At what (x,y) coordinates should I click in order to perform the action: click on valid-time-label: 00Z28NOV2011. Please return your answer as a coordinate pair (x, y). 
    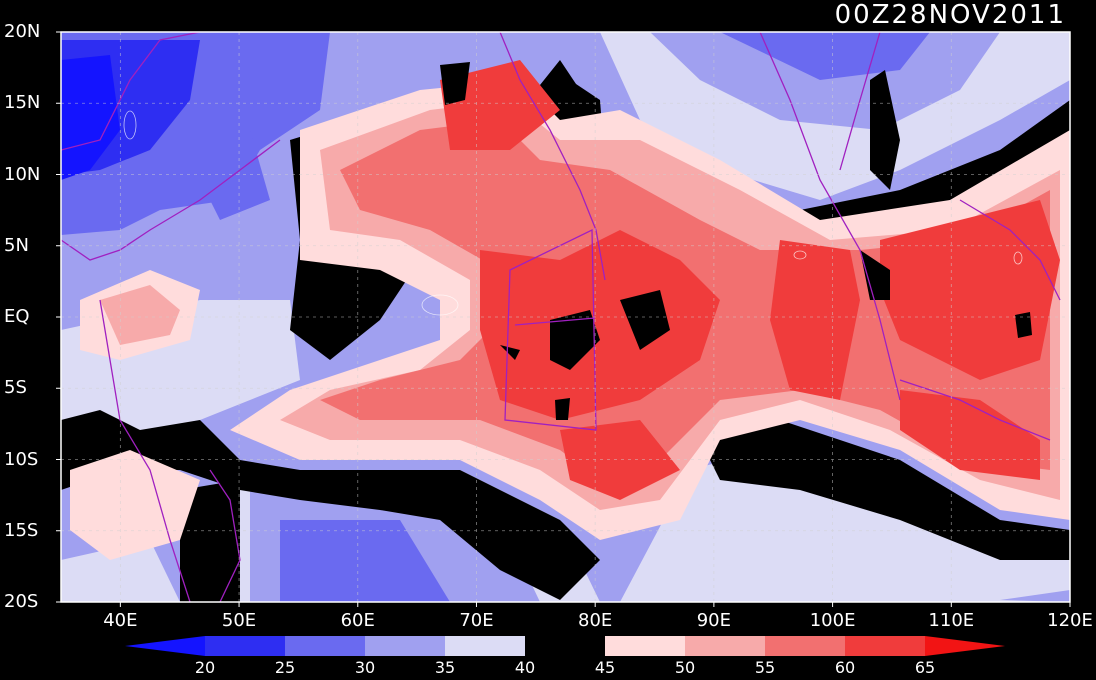
    Looking at the image, I should click on (950, 15).